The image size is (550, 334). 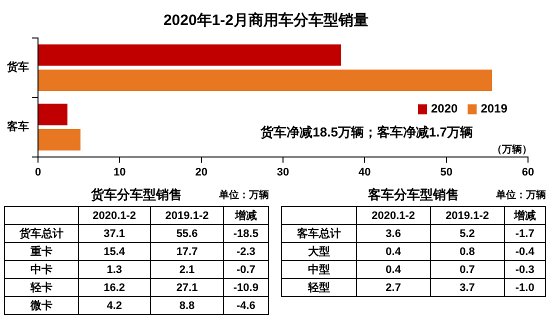 What do you see at coordinates (245, 287) in the screenshot?
I see `data-label: -10.9` at bounding box center [245, 287].